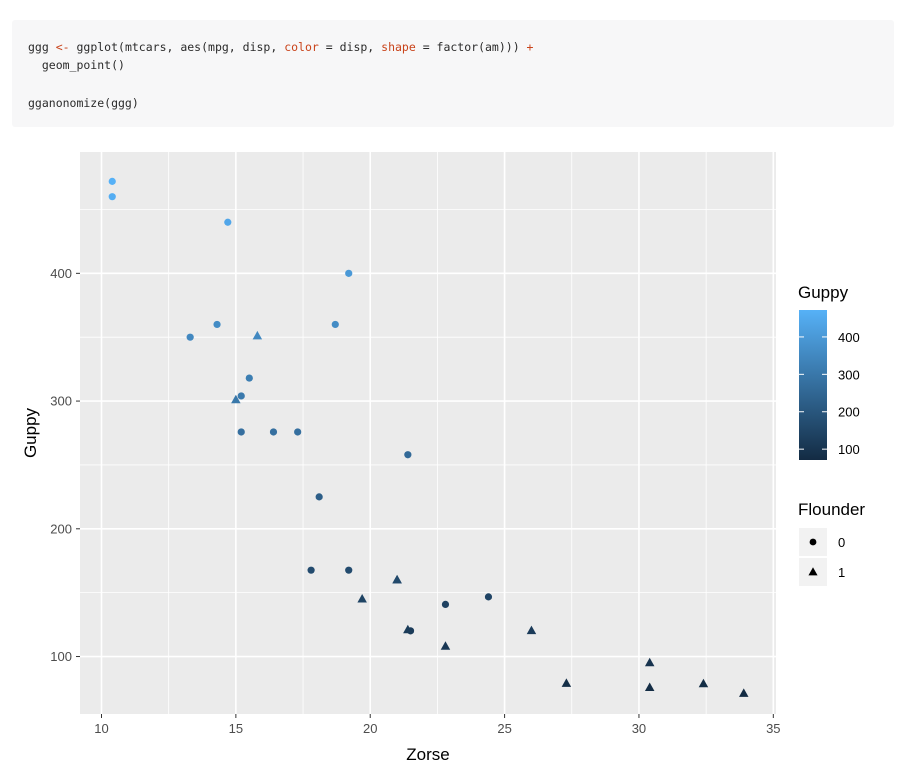 Image resolution: width=912 pixels, height=767 pixels. I want to click on x-tick-label: 20, so click(370, 728).